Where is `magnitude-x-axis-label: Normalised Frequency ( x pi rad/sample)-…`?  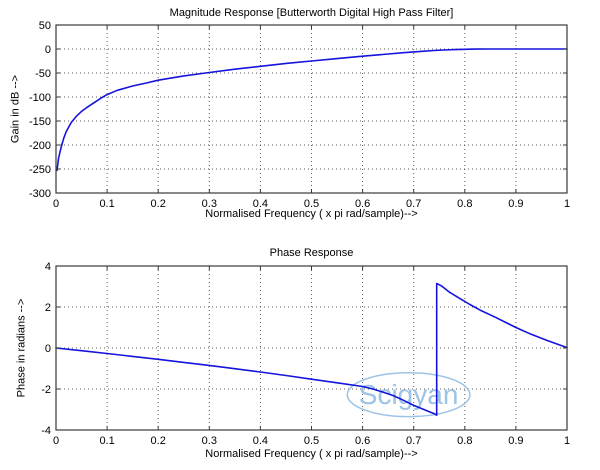 magnitude-x-axis-label: Normalised Frequency ( x pi rad/sample)-… is located at coordinates (311, 214).